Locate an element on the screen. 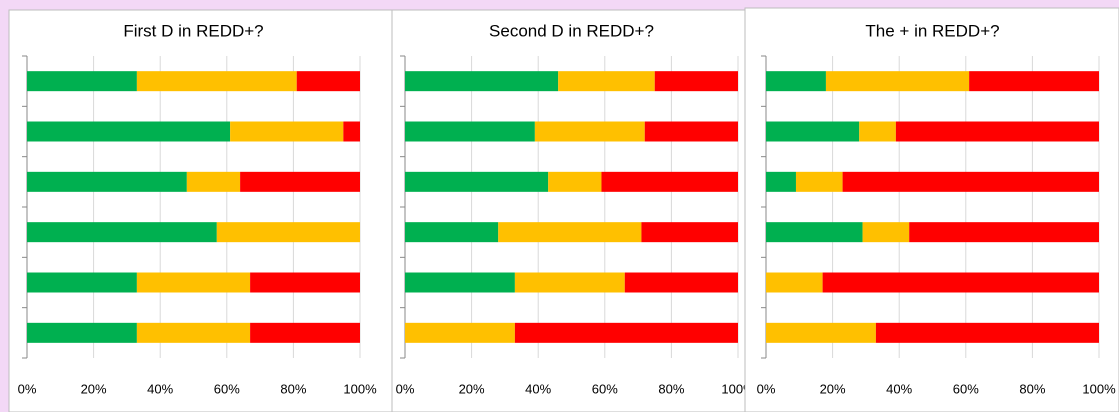  chart-title: First D in REDD+? is located at coordinates (193, 30).